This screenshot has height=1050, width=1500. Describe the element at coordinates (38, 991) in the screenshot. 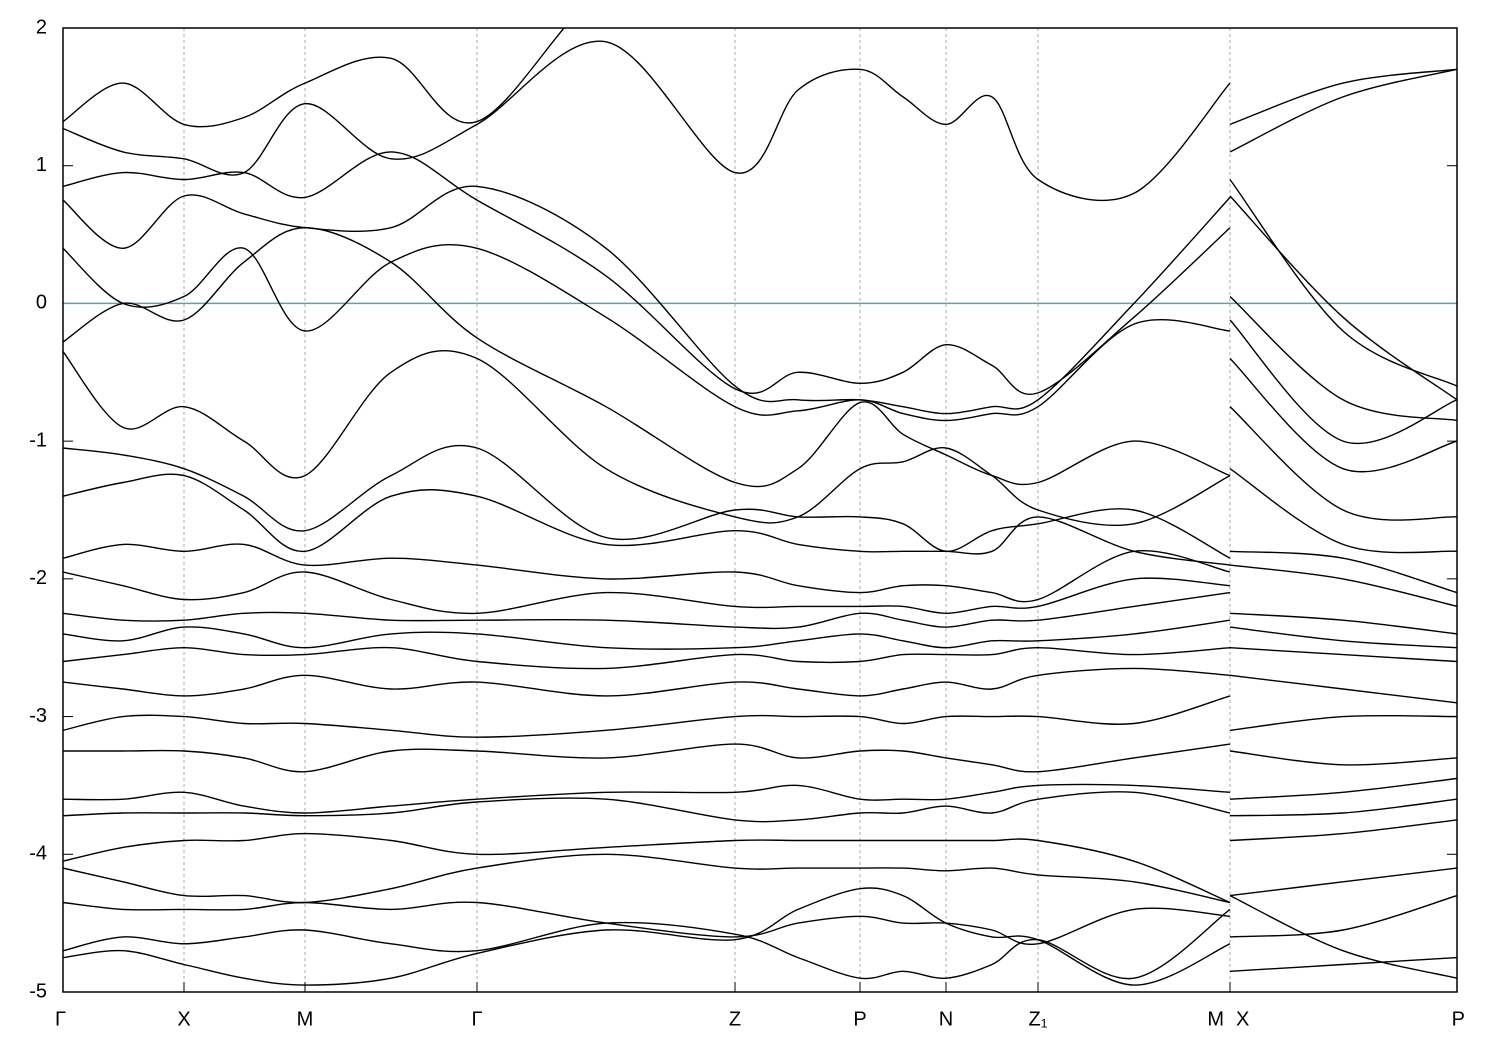

I see `y-tick-label: -5` at that location.